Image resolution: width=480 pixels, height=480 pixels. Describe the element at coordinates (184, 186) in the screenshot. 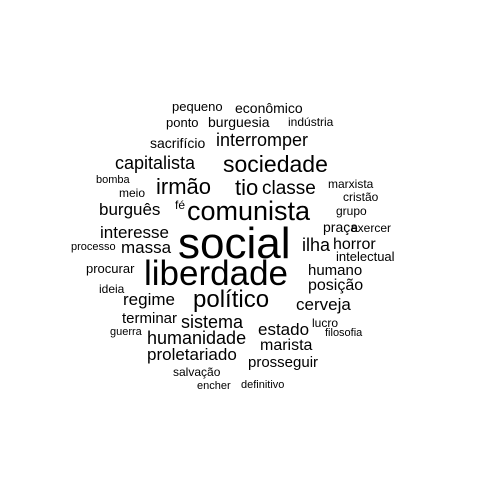

I see `word-irmao: irmão` at that location.